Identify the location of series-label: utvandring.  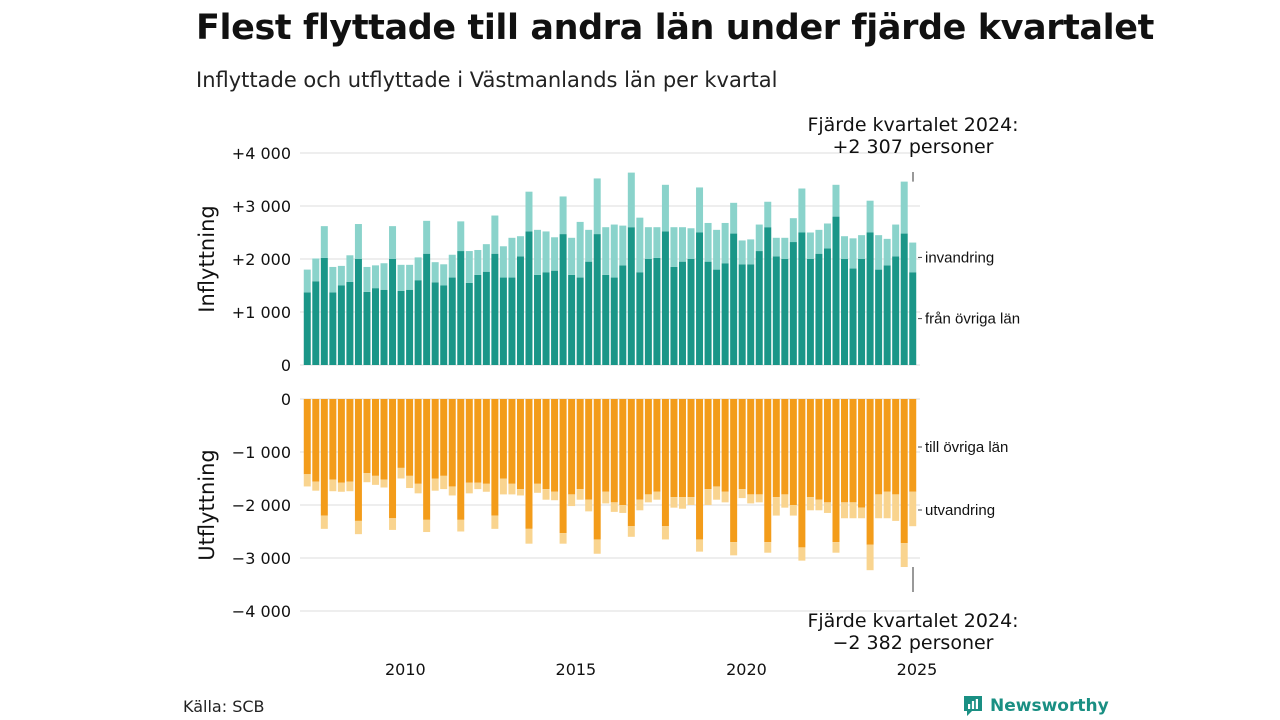
(960, 510).